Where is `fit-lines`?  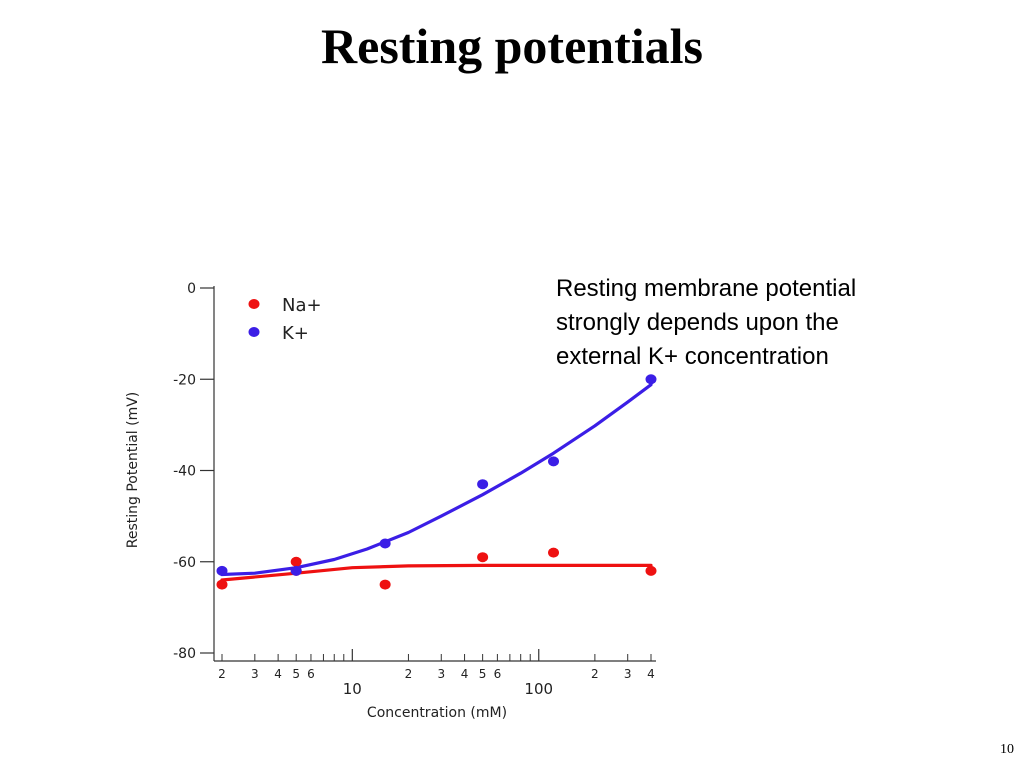
fit-lines is located at coordinates (436, 482).